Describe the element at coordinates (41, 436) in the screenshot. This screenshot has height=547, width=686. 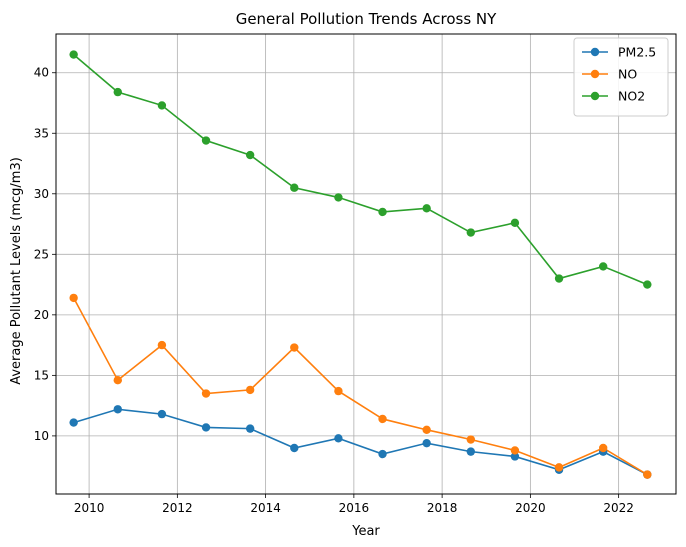
I see `y-tick-label: 10` at that location.